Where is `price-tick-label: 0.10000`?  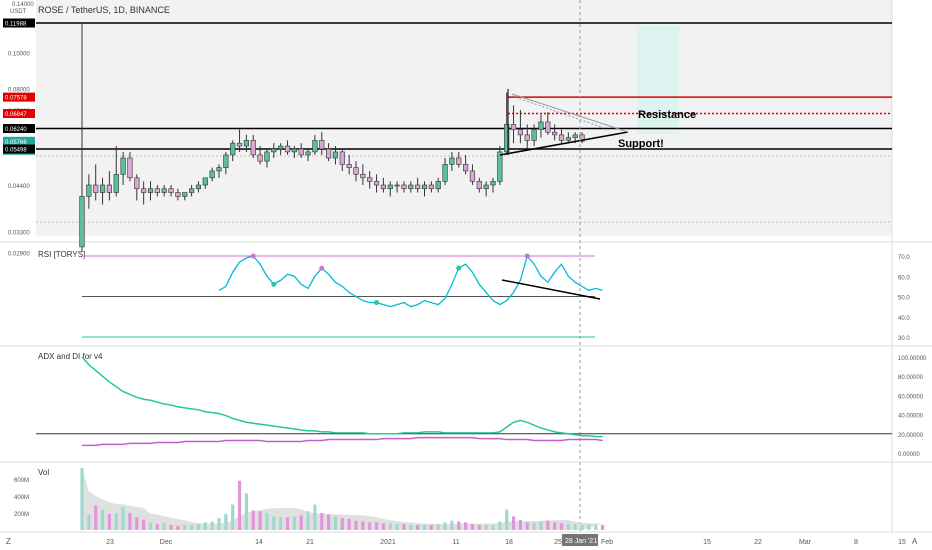 price-tick-label: 0.10000 is located at coordinates (19, 54).